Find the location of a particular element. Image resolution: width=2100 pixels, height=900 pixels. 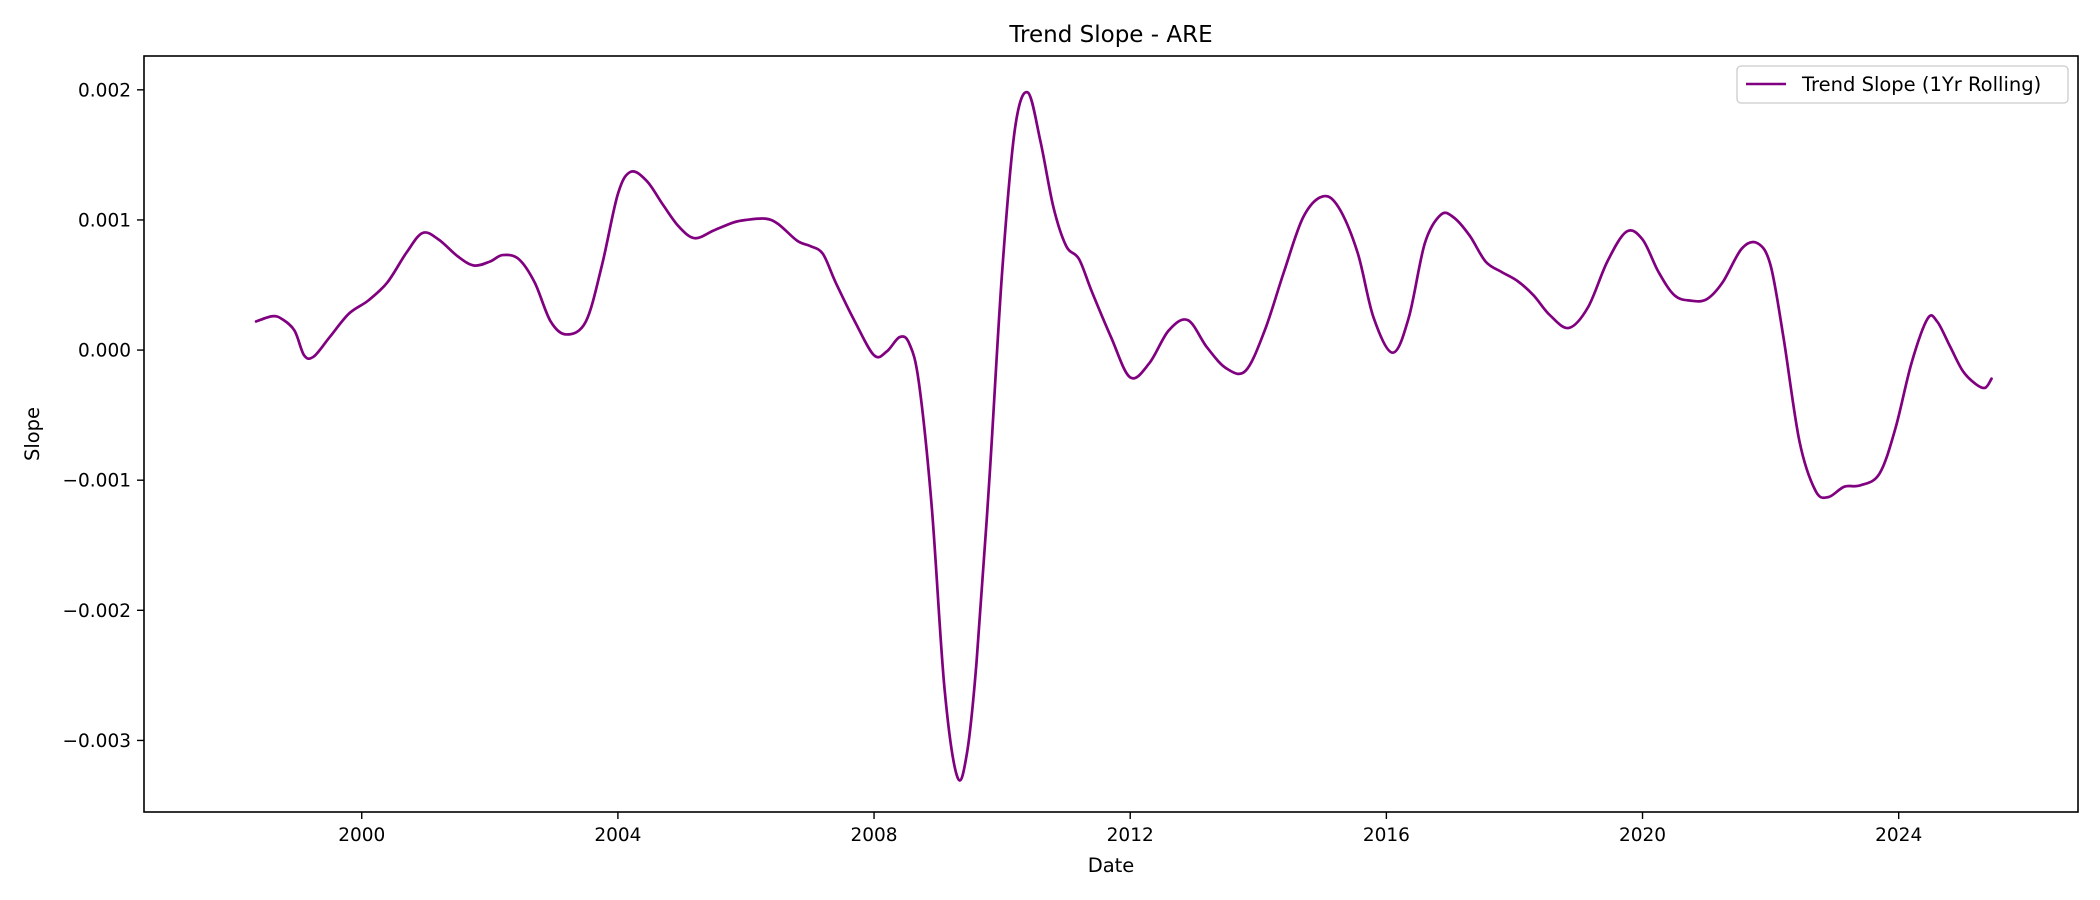

x-tick-label: 2016 is located at coordinates (1386, 835).